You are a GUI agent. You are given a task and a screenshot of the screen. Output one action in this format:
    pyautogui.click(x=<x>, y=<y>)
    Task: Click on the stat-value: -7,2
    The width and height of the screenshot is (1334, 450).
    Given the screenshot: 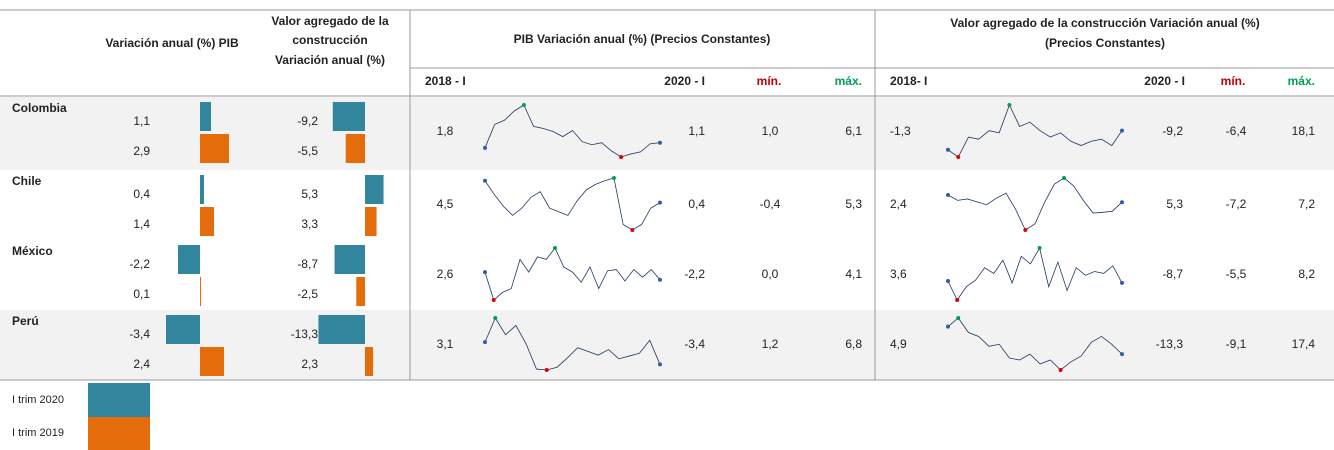 What is the action you would take?
    pyautogui.click(x=1236, y=204)
    